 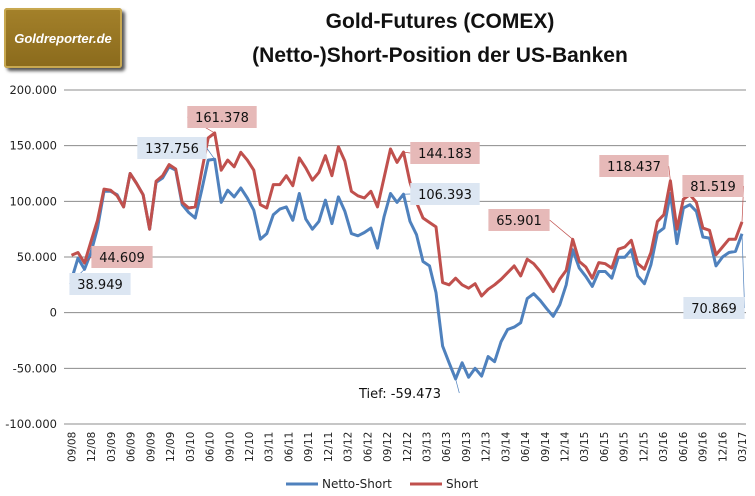 What do you see at coordinates (171, 447) in the screenshot?
I see `x-tick-label: 12/09` at bounding box center [171, 447].